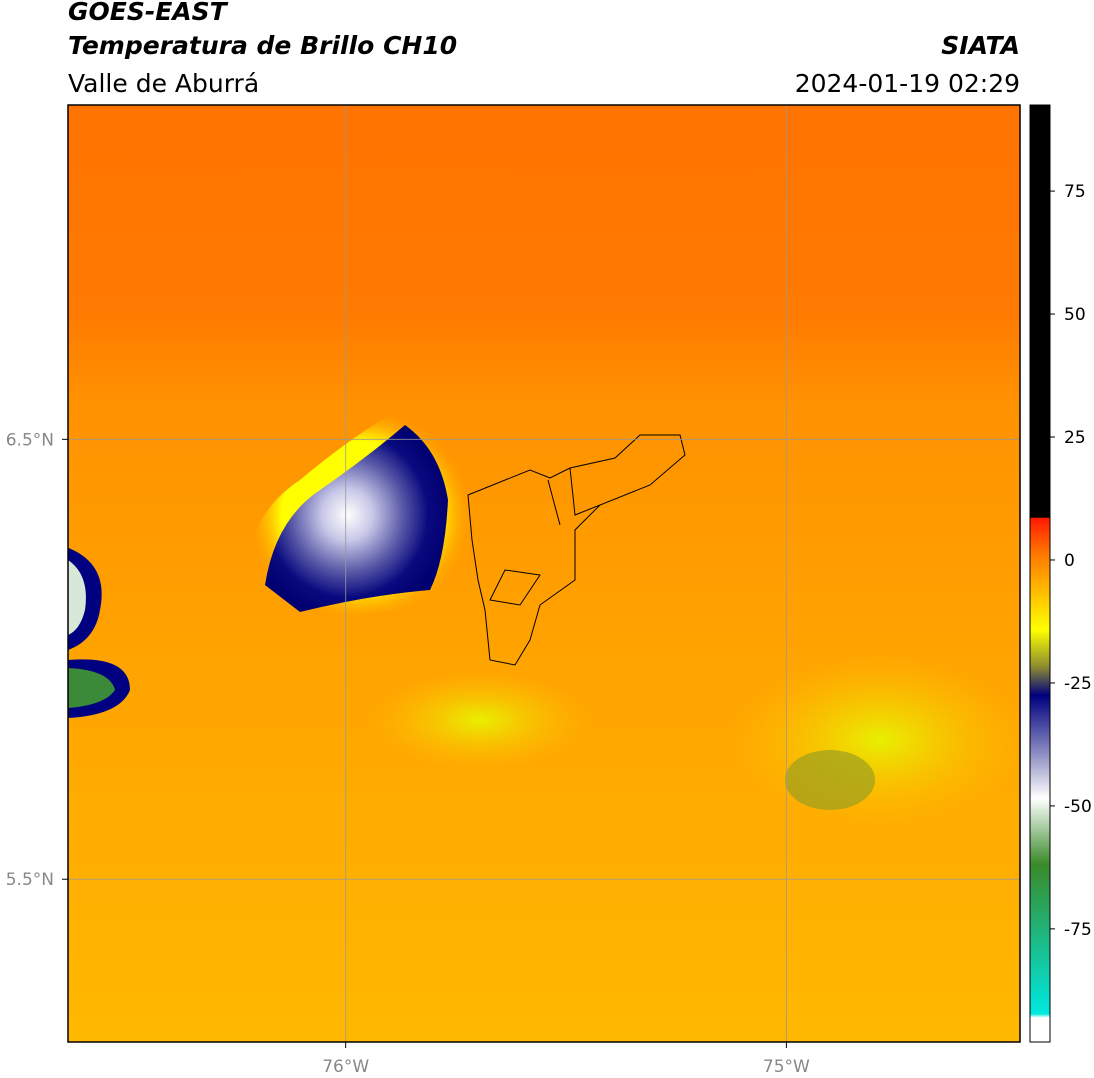 The image size is (1094, 1078). Describe the element at coordinates (345, 1067) in the screenshot. I see `x-tick-label: 76°W` at that location.